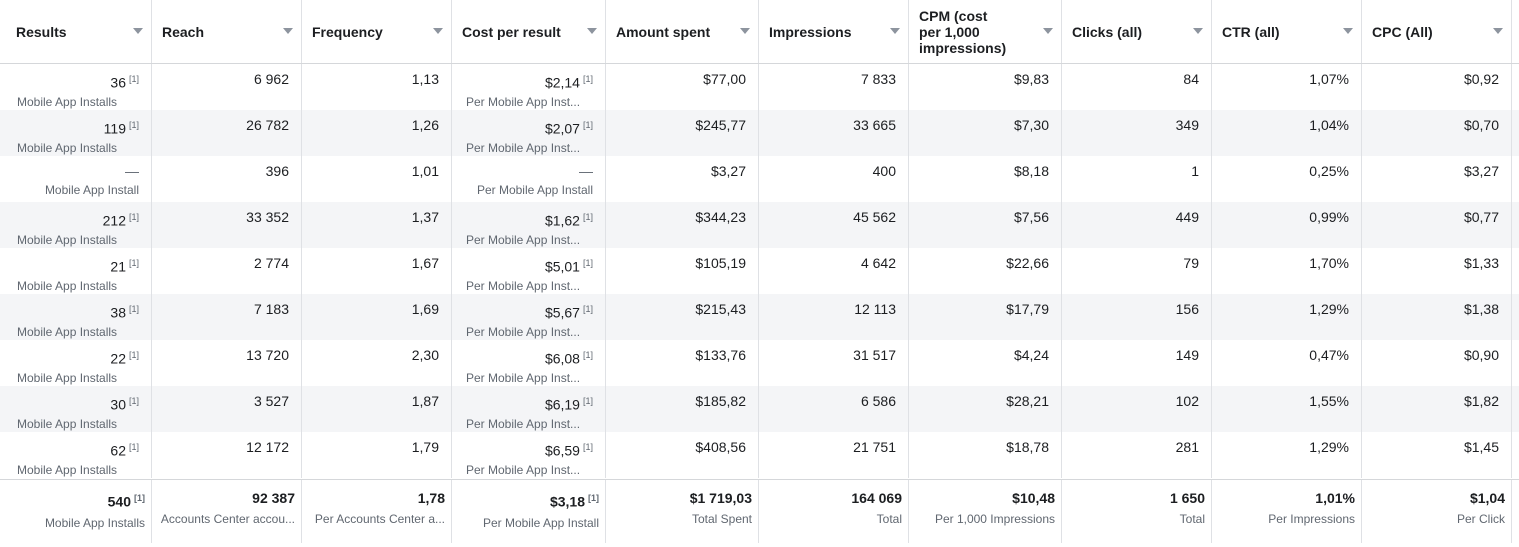  I want to click on cell-frequency: 1,01, so click(377, 179).